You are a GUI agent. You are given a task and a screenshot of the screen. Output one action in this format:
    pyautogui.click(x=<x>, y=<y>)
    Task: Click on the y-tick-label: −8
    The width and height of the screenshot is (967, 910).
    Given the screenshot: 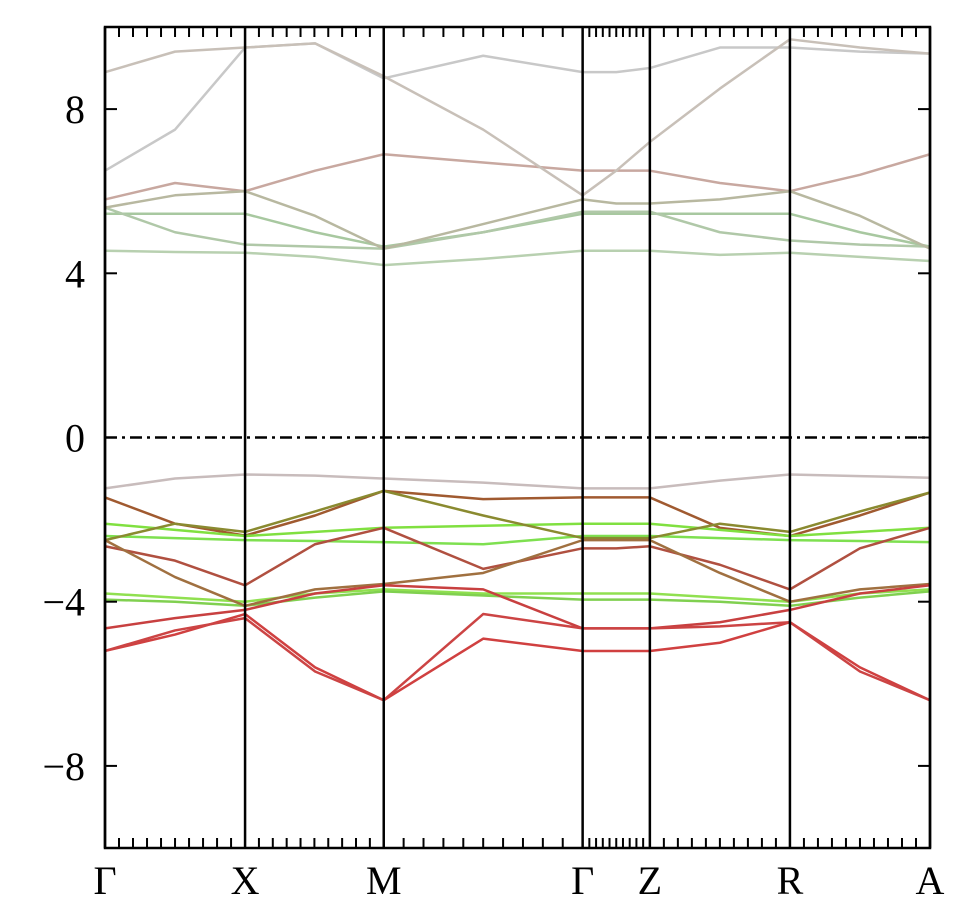 What is the action you would take?
    pyautogui.click(x=63, y=766)
    